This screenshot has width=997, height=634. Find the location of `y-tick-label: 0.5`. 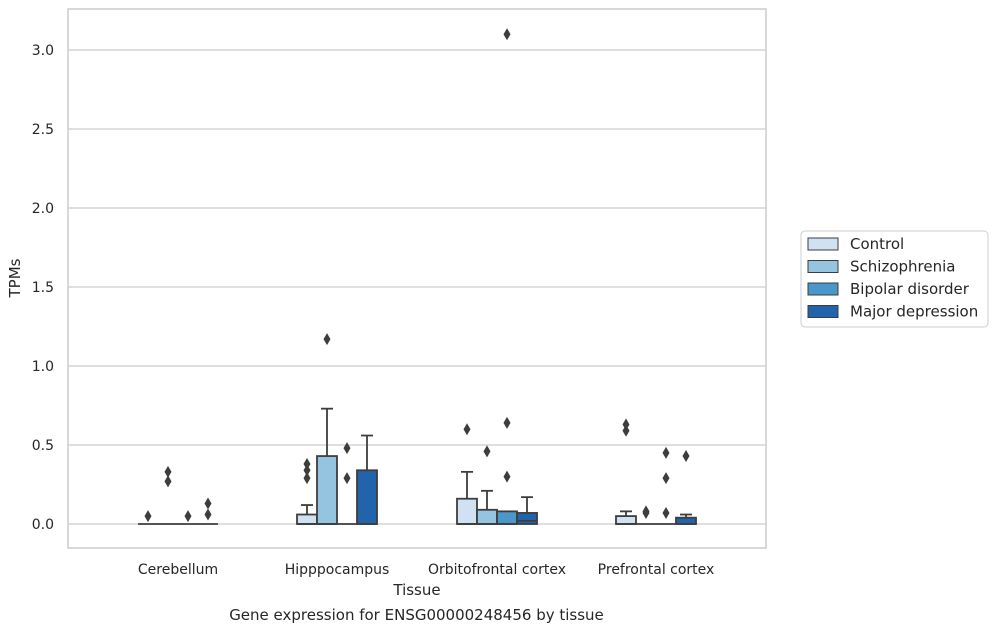

y-tick-label: 0.5 is located at coordinates (43, 446).